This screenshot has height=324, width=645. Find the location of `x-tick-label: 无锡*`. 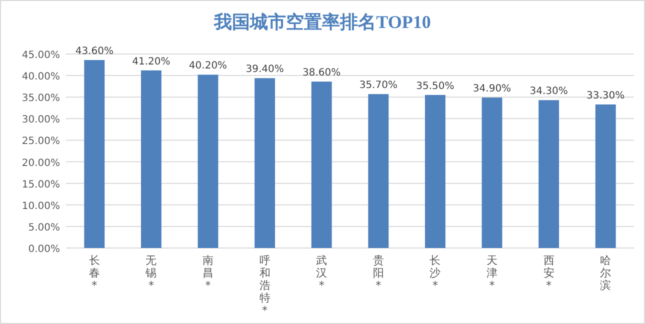

x-tick-label: 无锡* is located at coordinates (150, 273).